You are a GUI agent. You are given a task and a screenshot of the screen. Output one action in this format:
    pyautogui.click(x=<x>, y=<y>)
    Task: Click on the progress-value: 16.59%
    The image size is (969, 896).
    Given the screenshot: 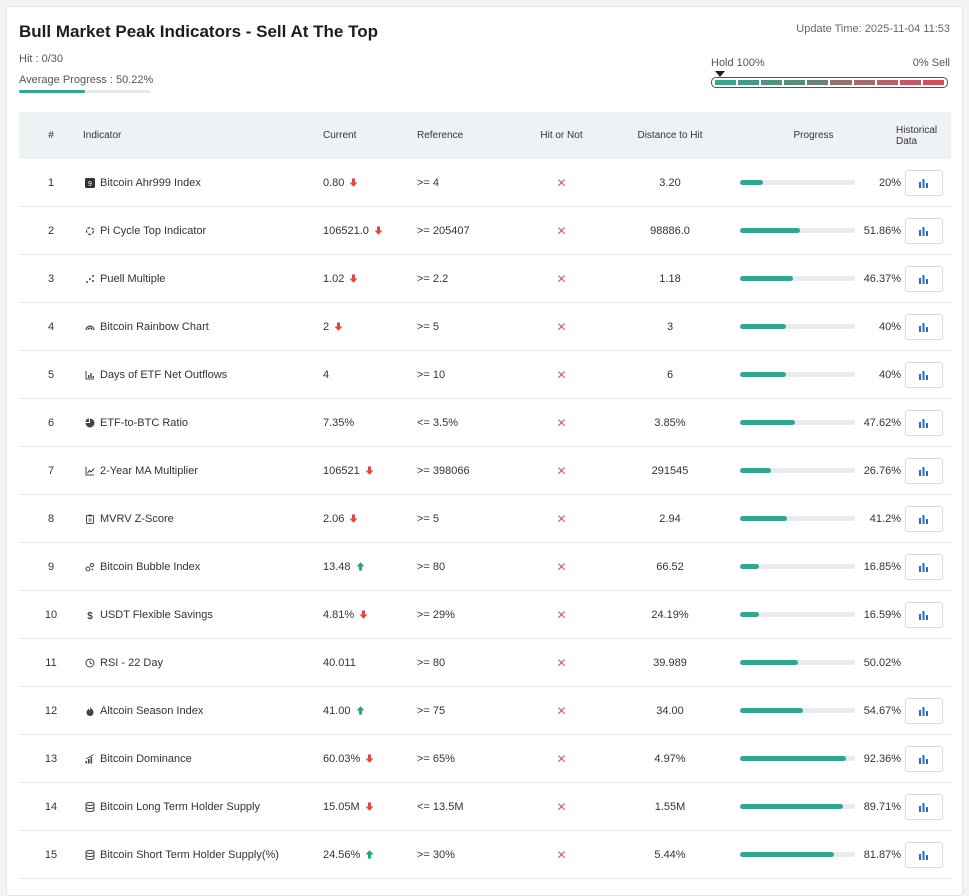 What is the action you would take?
    pyautogui.click(x=882, y=614)
    